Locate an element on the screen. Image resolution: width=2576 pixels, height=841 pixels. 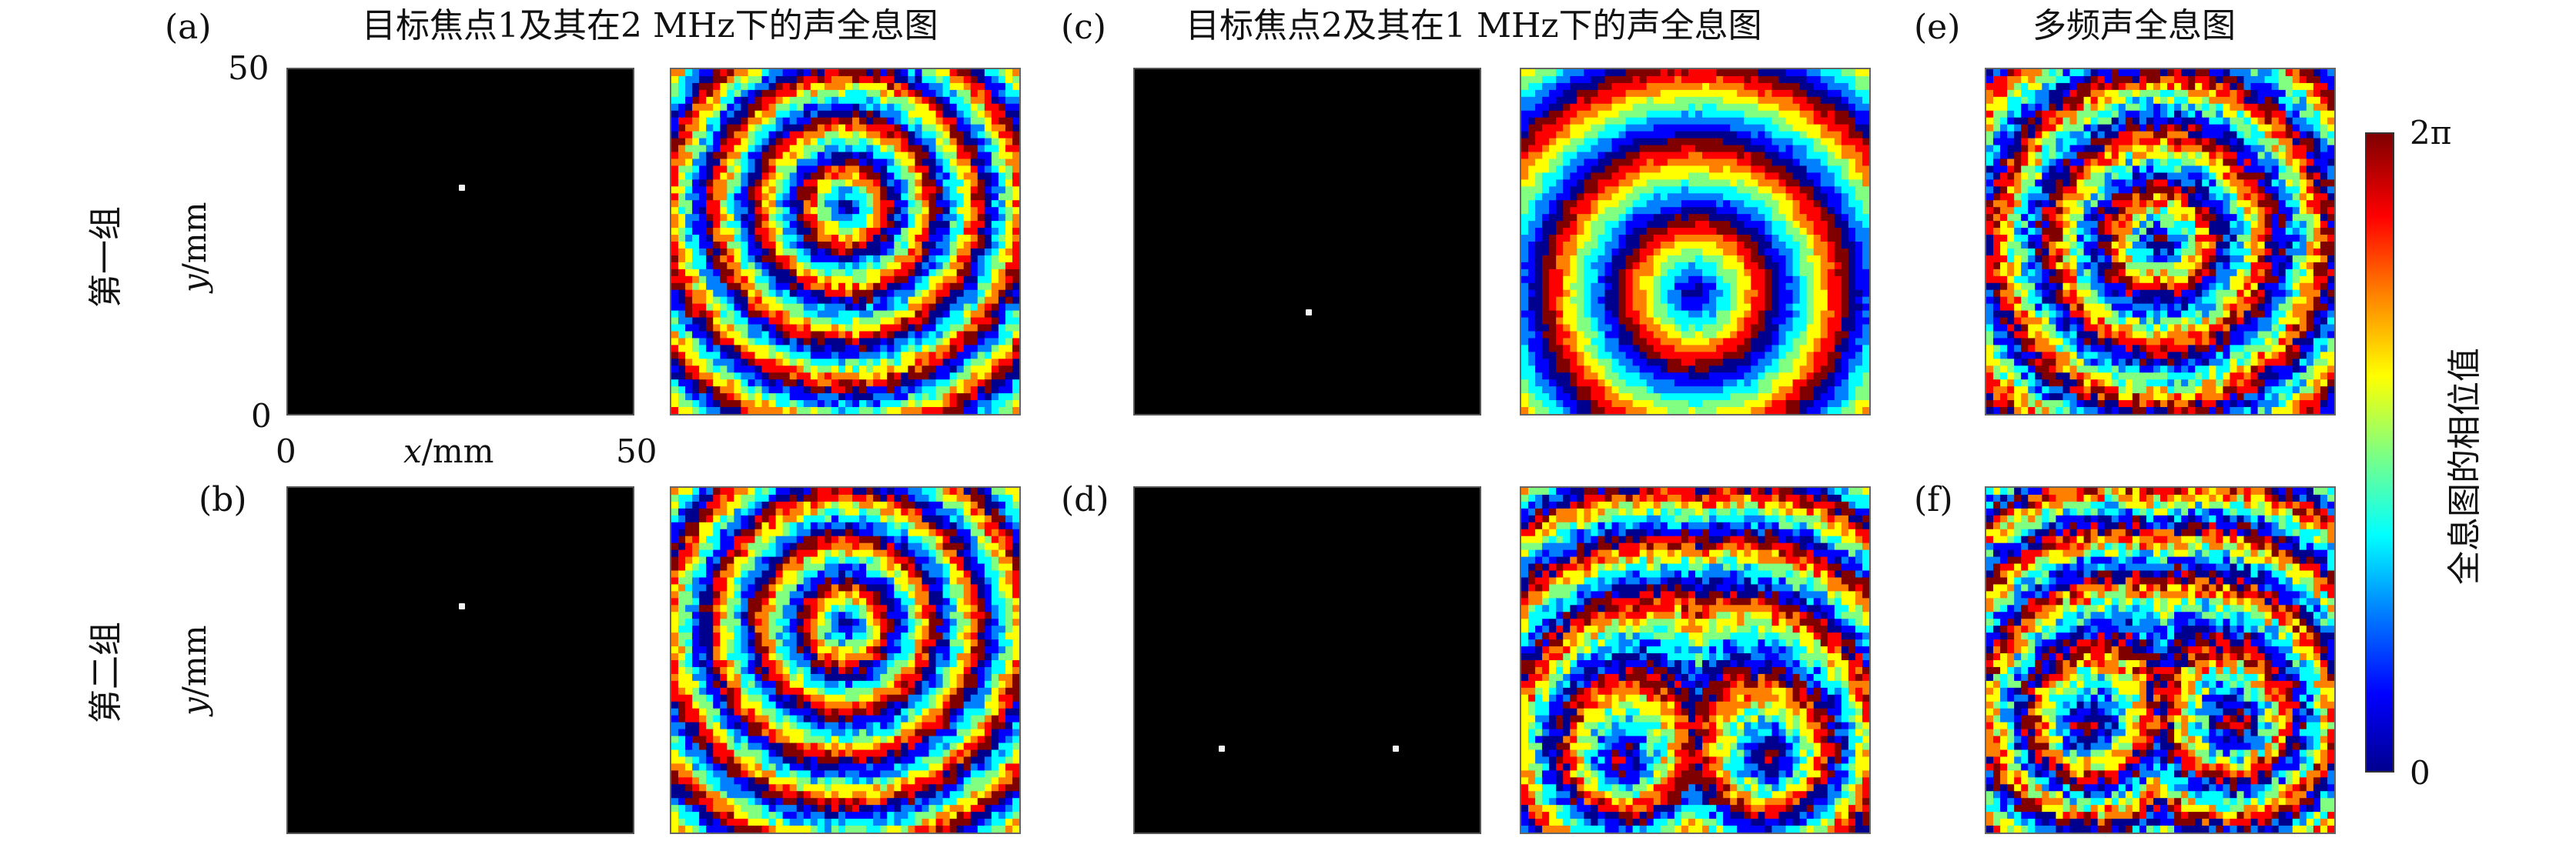
panel-letter-e: (e) is located at coordinates (1937, 28).